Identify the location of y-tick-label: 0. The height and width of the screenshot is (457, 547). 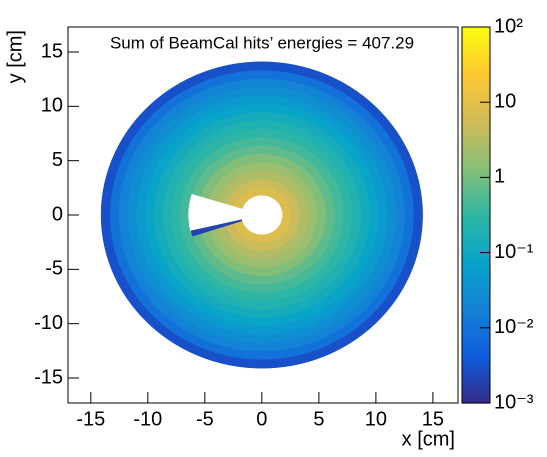
(57, 214).